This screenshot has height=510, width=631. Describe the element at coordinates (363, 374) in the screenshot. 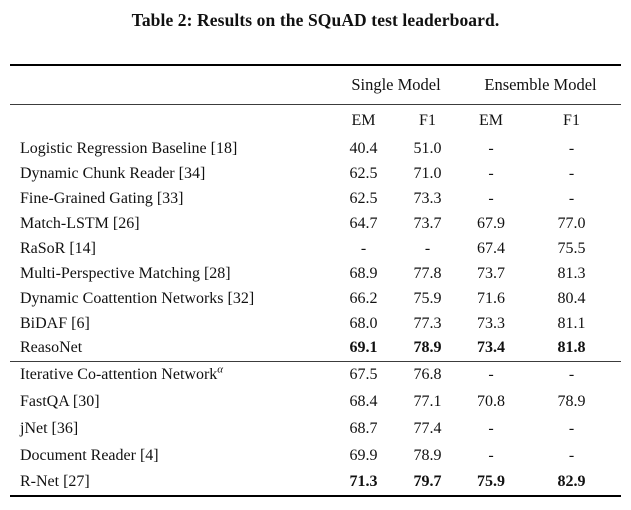

I see `metric-value-cell: 67.5` at that location.